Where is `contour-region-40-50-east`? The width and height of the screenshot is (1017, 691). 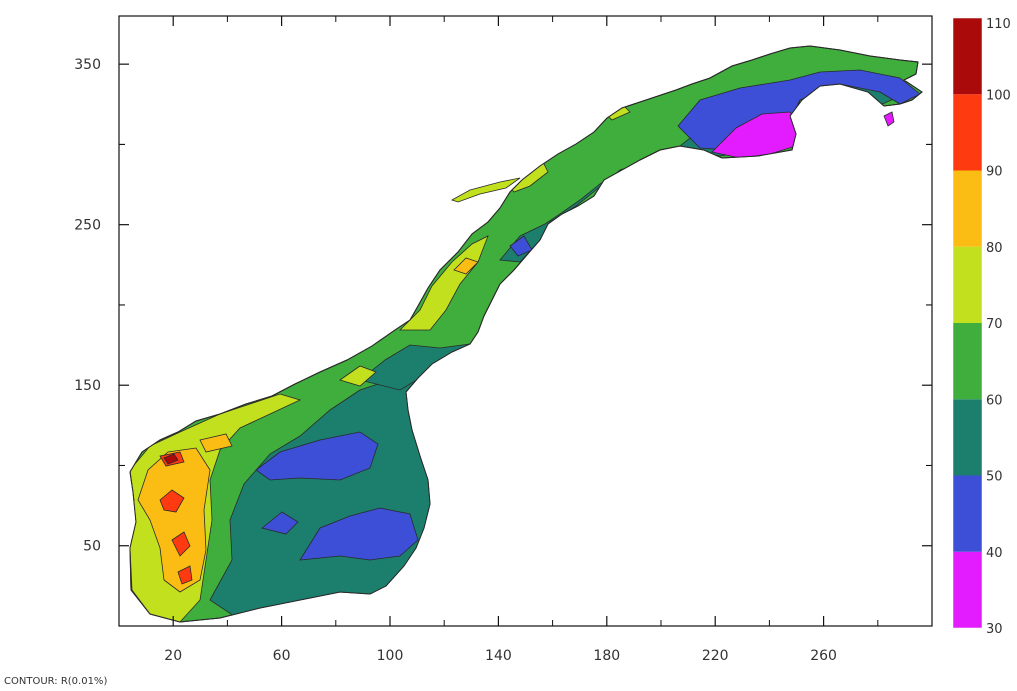 contour-region-40-50-east is located at coordinates (359, 534).